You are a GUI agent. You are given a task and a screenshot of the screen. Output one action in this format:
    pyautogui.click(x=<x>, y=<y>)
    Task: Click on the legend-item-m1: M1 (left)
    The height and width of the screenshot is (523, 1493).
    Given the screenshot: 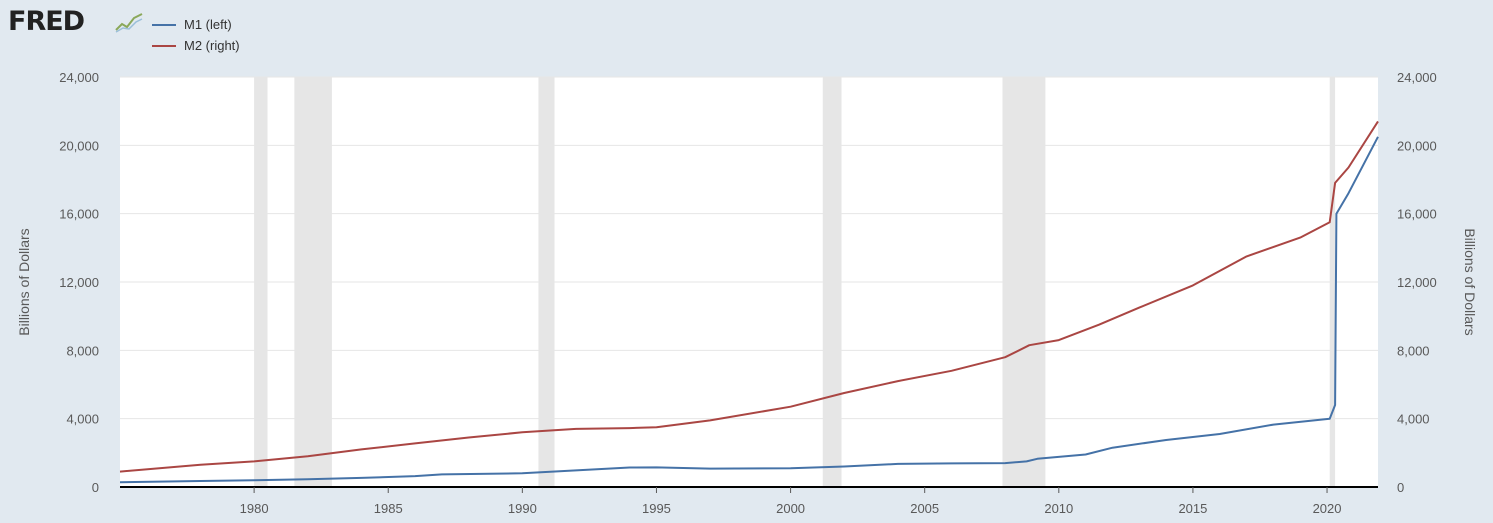 What is the action you would take?
    pyautogui.click(x=196, y=24)
    